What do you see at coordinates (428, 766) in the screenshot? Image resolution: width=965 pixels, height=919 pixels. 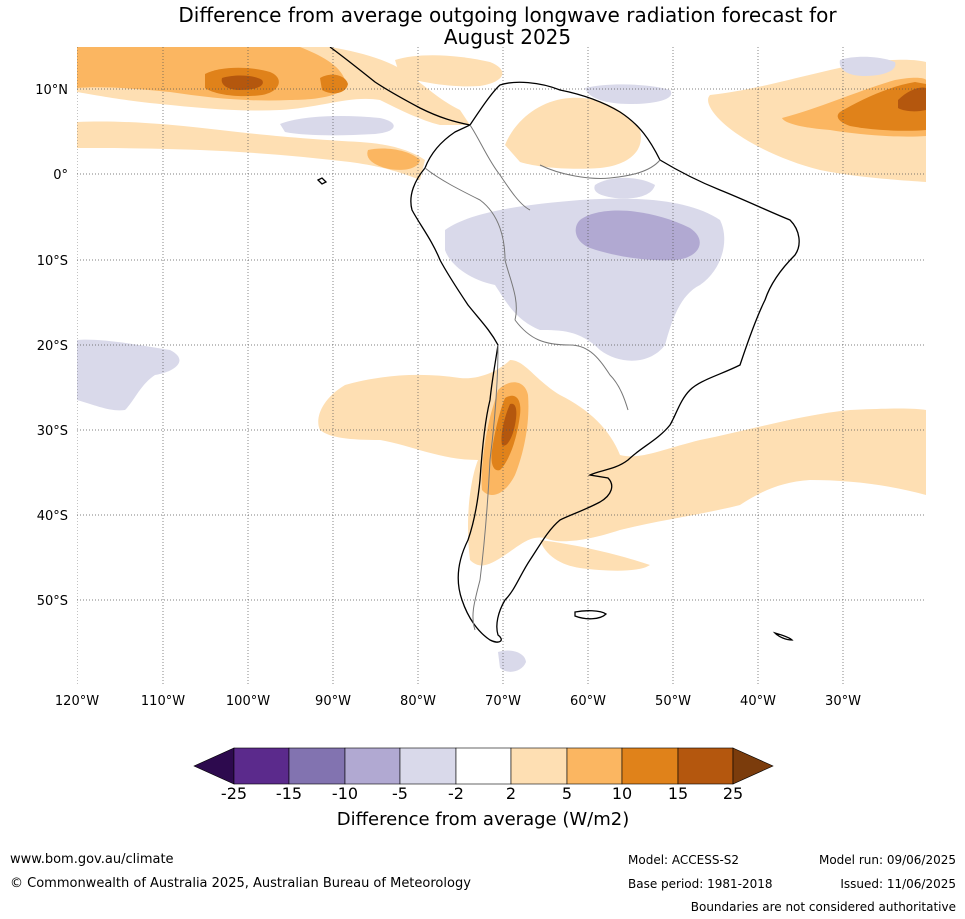 I see `colorbar-swatch-m5-m2` at bounding box center [428, 766].